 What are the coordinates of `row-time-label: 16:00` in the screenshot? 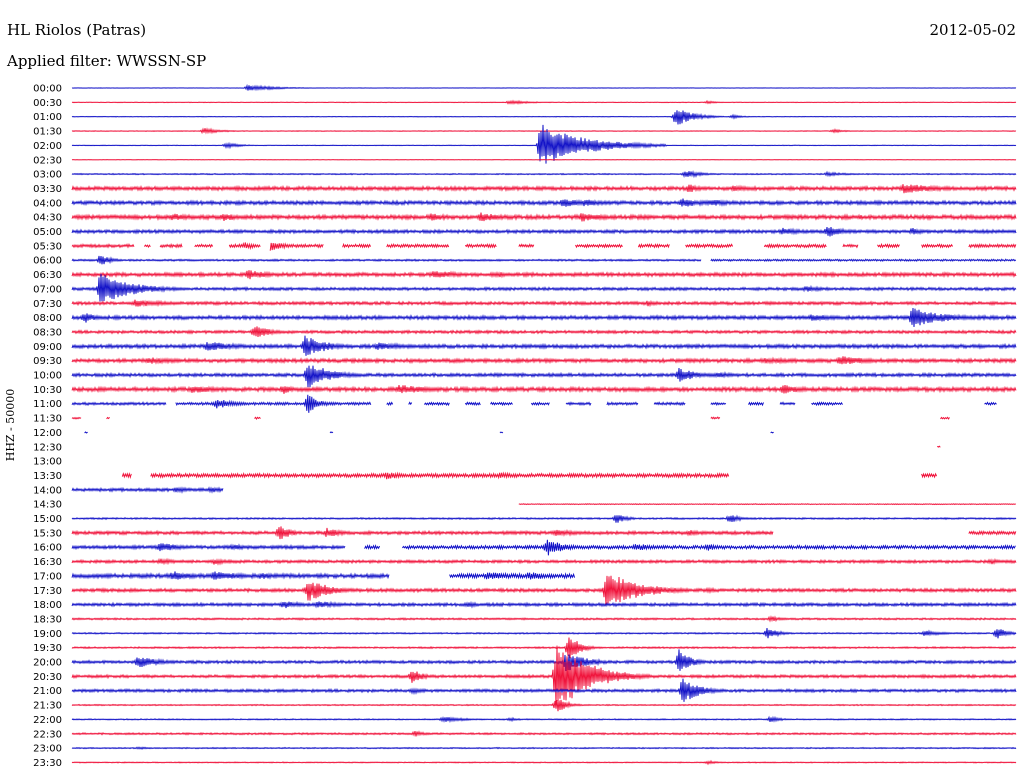 It's located at (47, 548).